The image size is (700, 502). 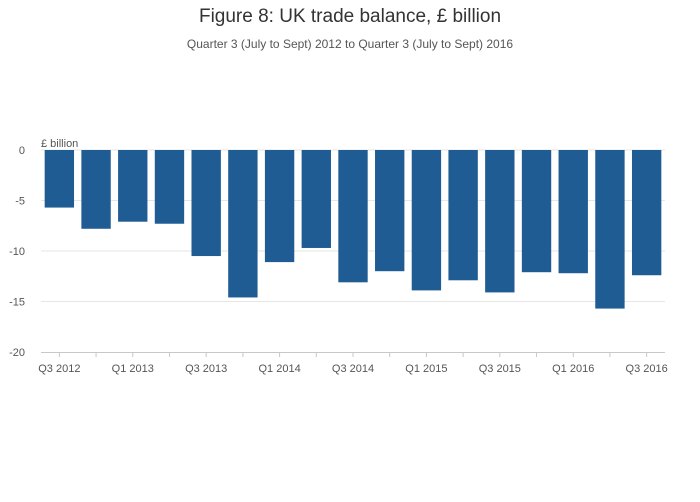 What do you see at coordinates (426, 220) in the screenshot?
I see `bar: Q1 2015: -13.9` at bounding box center [426, 220].